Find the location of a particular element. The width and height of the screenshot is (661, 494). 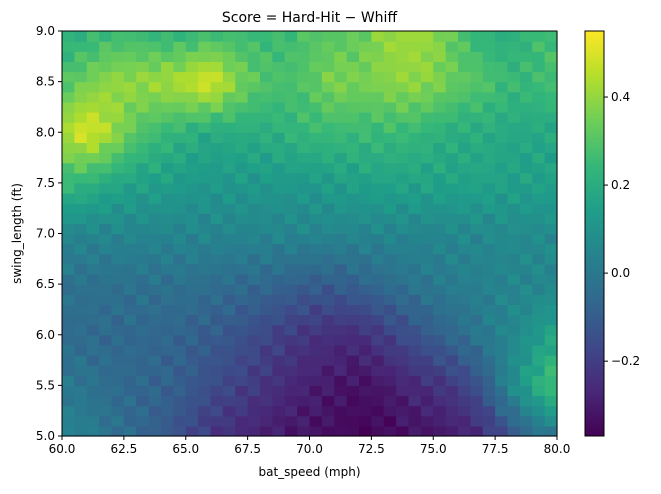

y-tick-label: 9.0 is located at coordinates (45, 31).